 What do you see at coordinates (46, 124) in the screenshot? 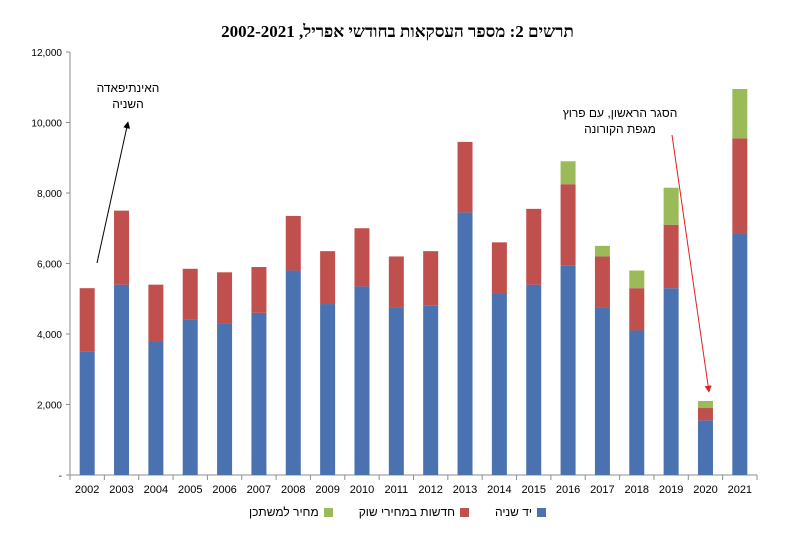
I see `y-tick-label: 10,000` at bounding box center [46, 124].